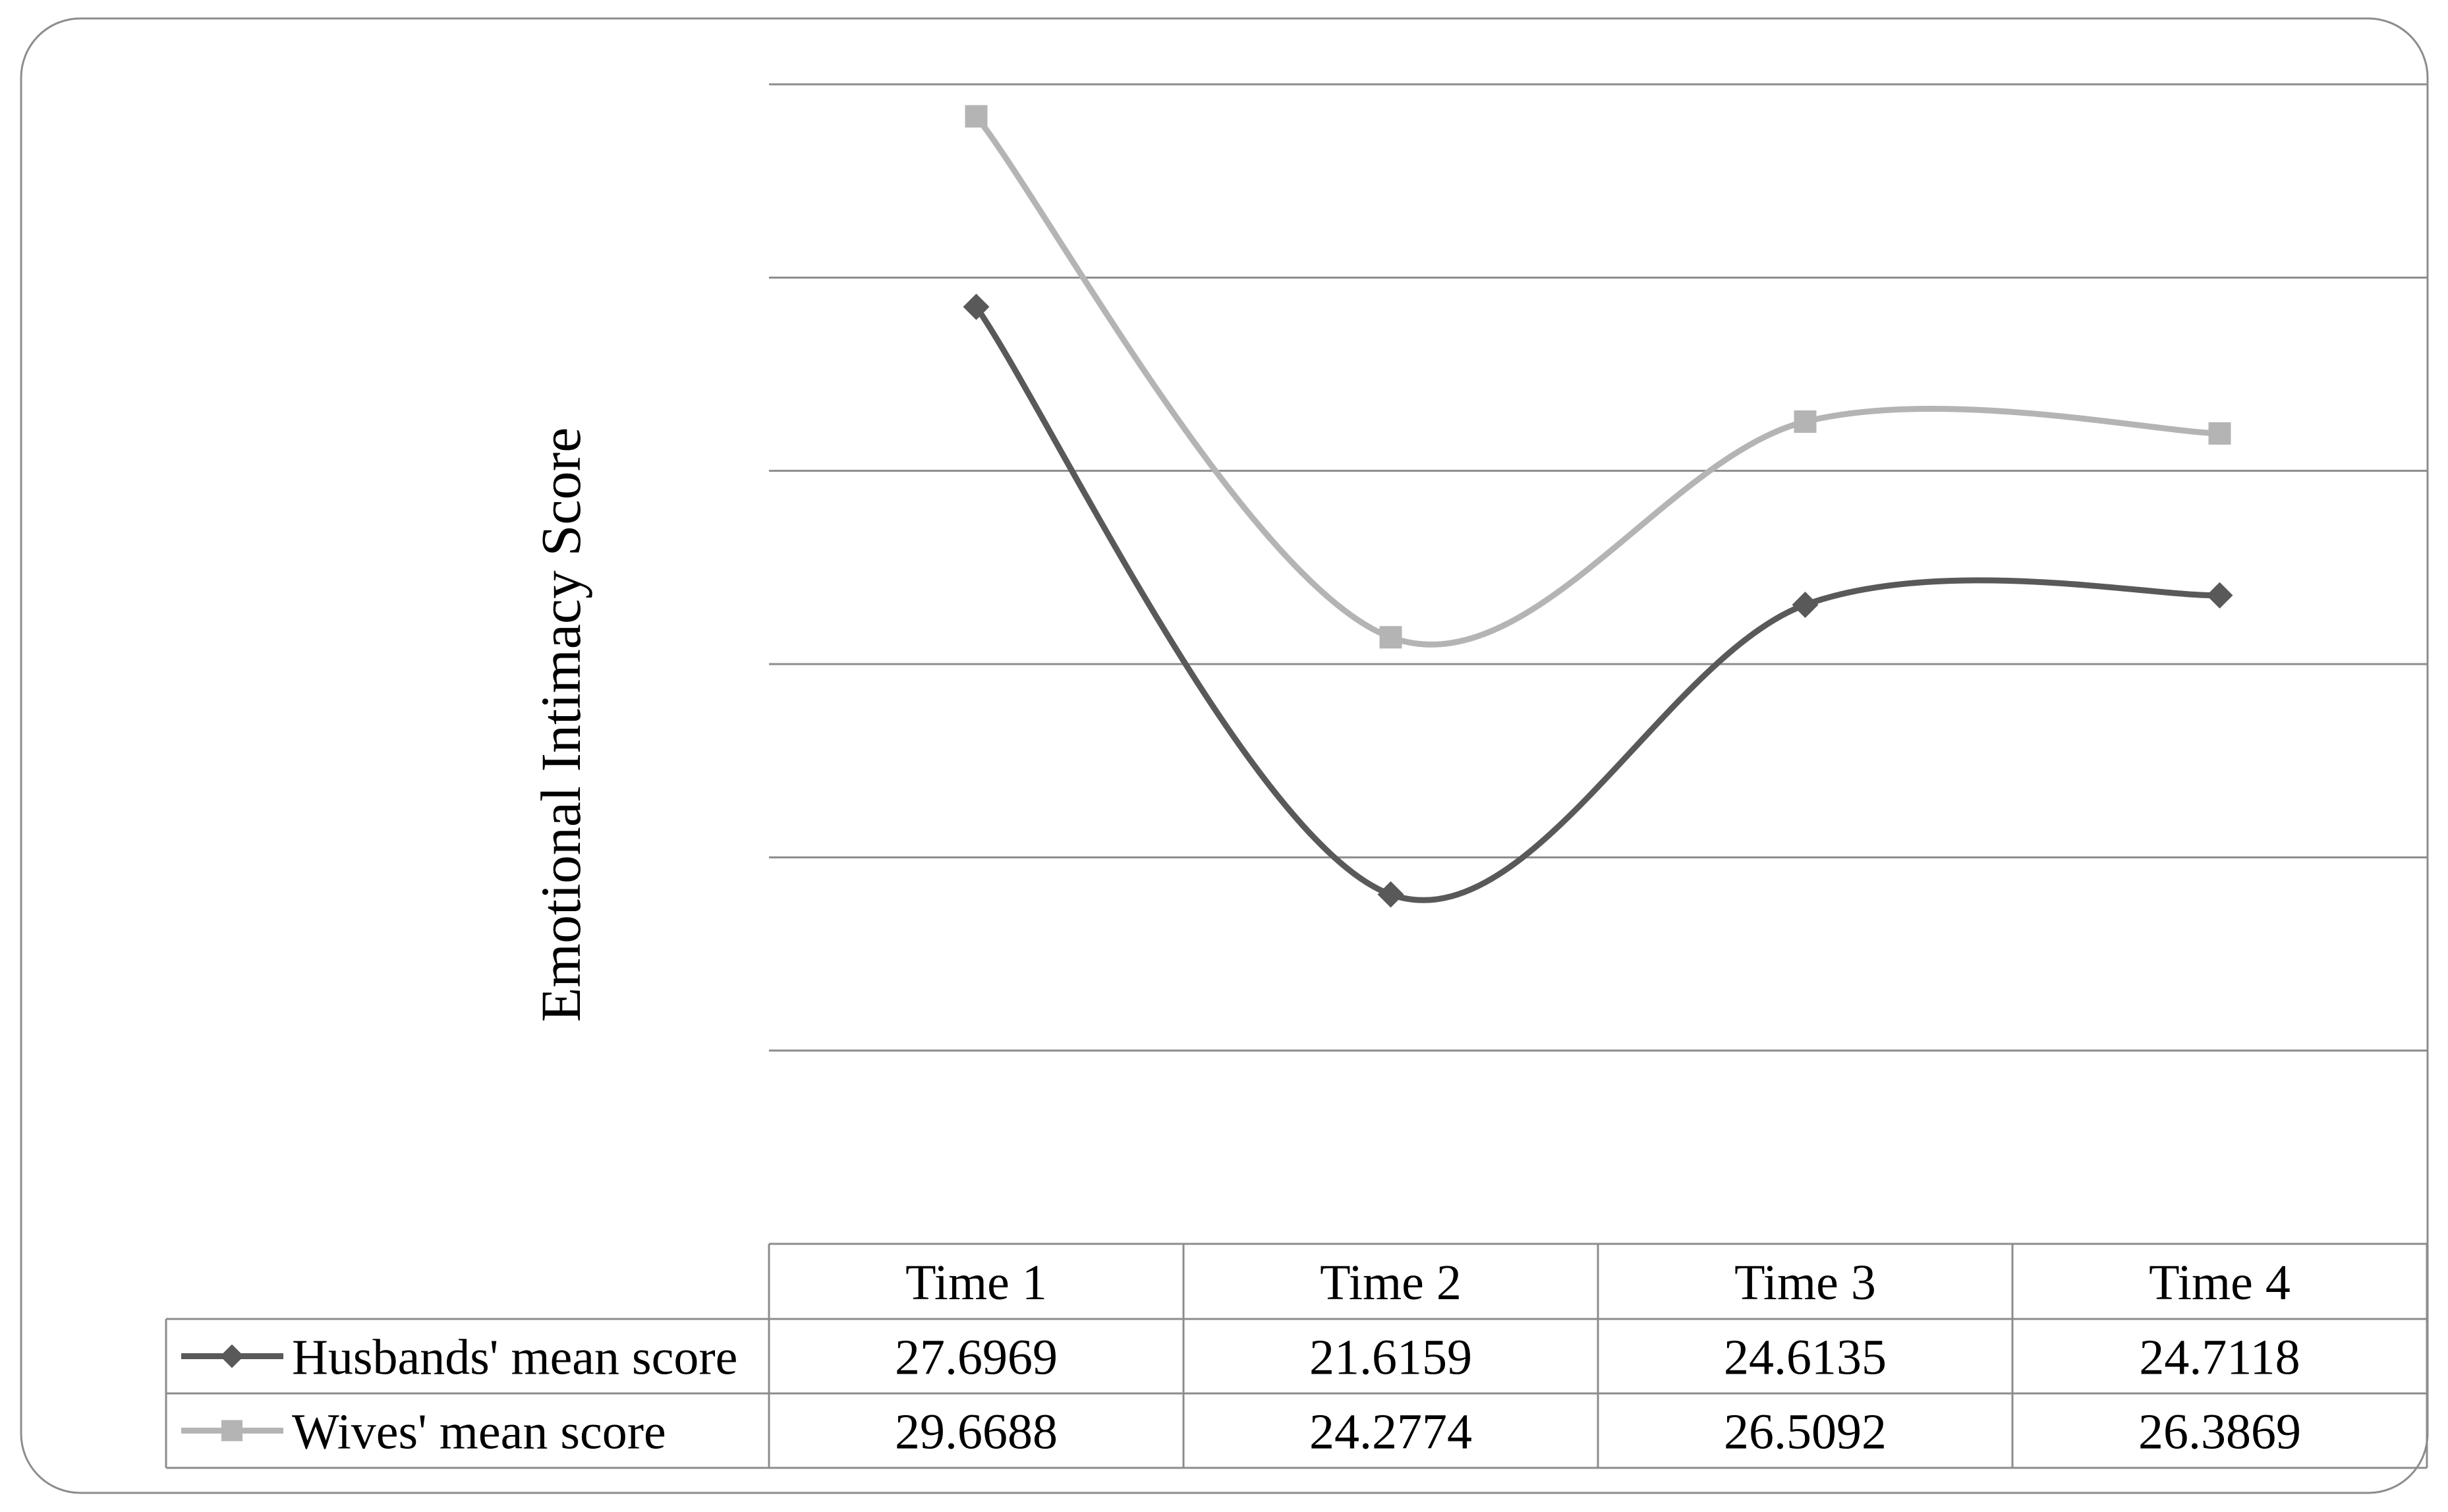  I want to click on x-tick-label: Time 2, so click(1391, 1282).